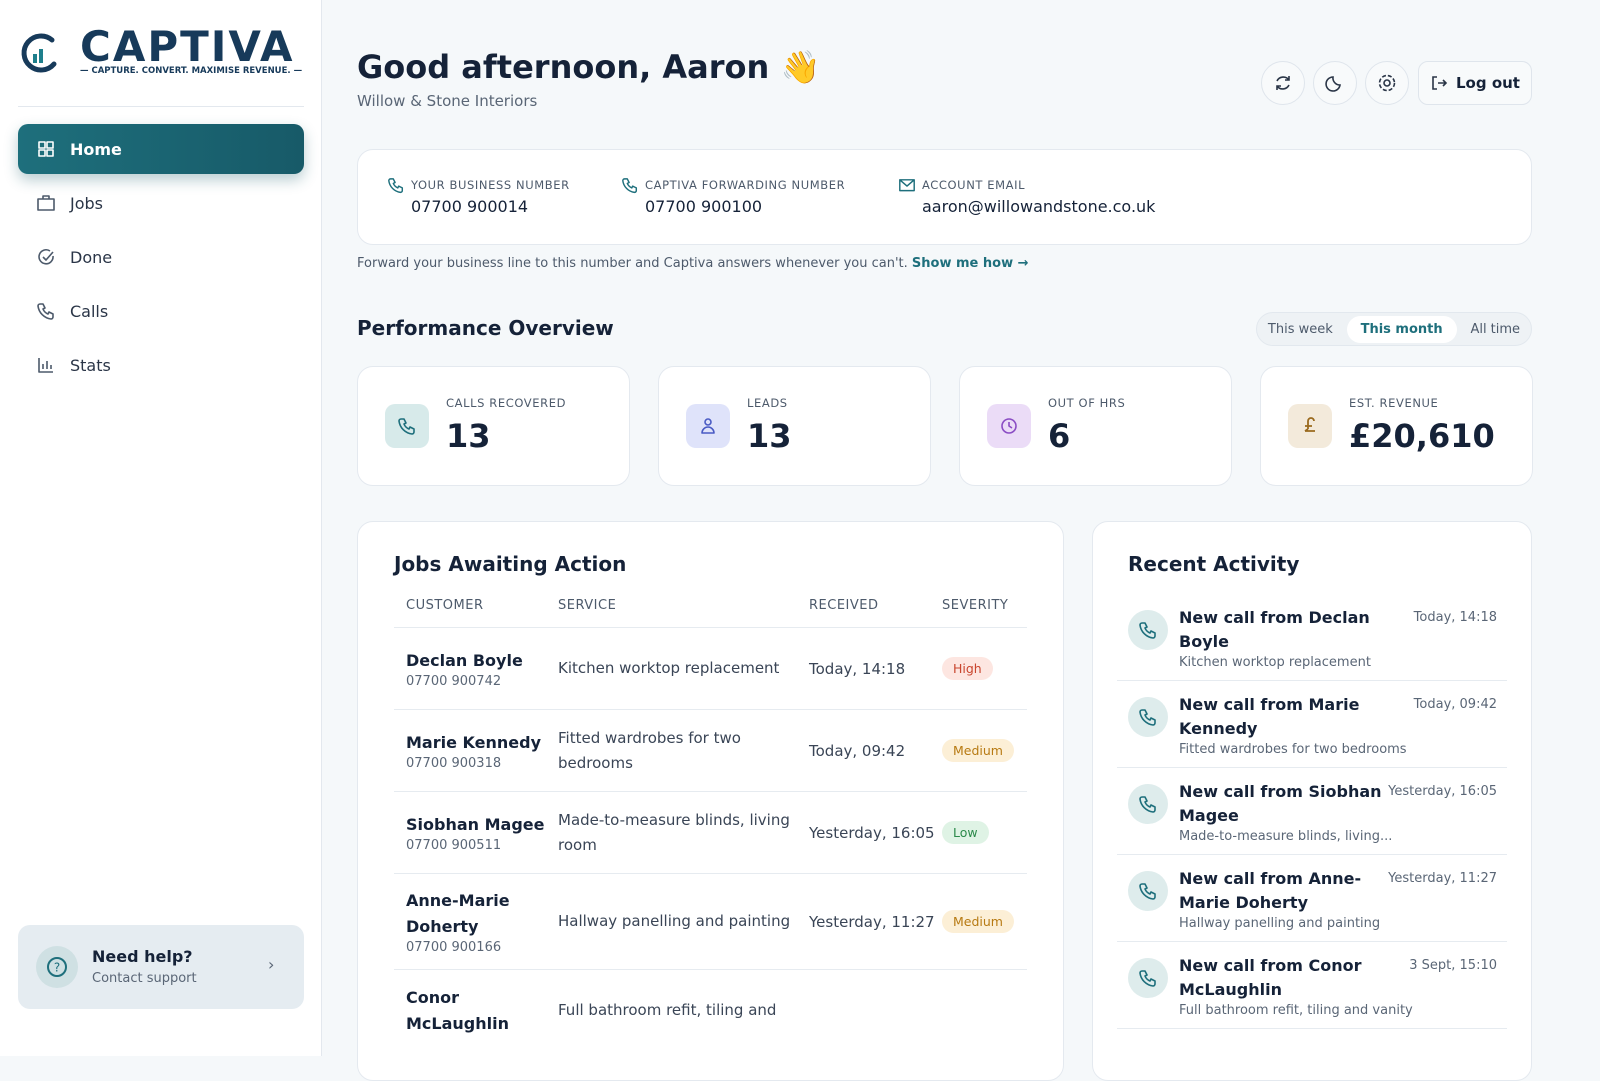 This screenshot has width=1600, height=1081. I want to click on section-title: Performance Overview, so click(485, 328).